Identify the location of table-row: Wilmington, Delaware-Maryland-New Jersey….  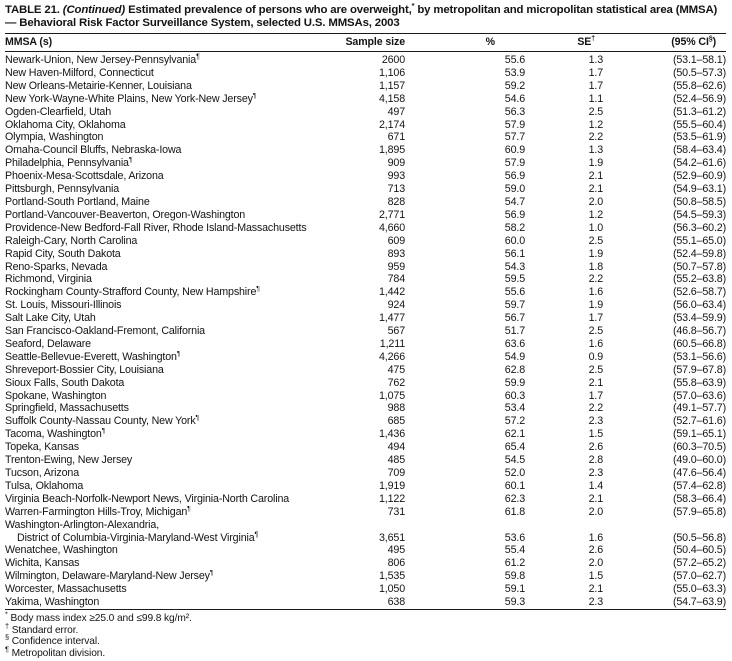
(365, 576).